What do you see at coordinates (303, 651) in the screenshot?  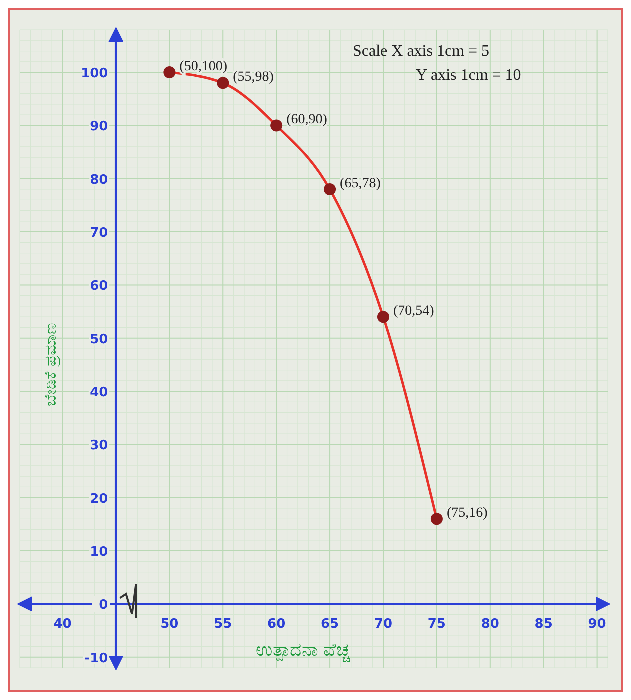 I see `x-axis-title: ಉತ್ಪಾದನಾ ವೆಚ್ಚ` at bounding box center [303, 651].